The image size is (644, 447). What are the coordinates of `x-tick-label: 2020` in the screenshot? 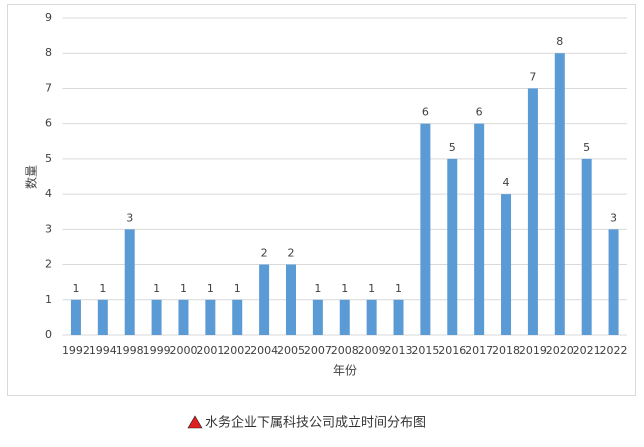 It's located at (560, 350).